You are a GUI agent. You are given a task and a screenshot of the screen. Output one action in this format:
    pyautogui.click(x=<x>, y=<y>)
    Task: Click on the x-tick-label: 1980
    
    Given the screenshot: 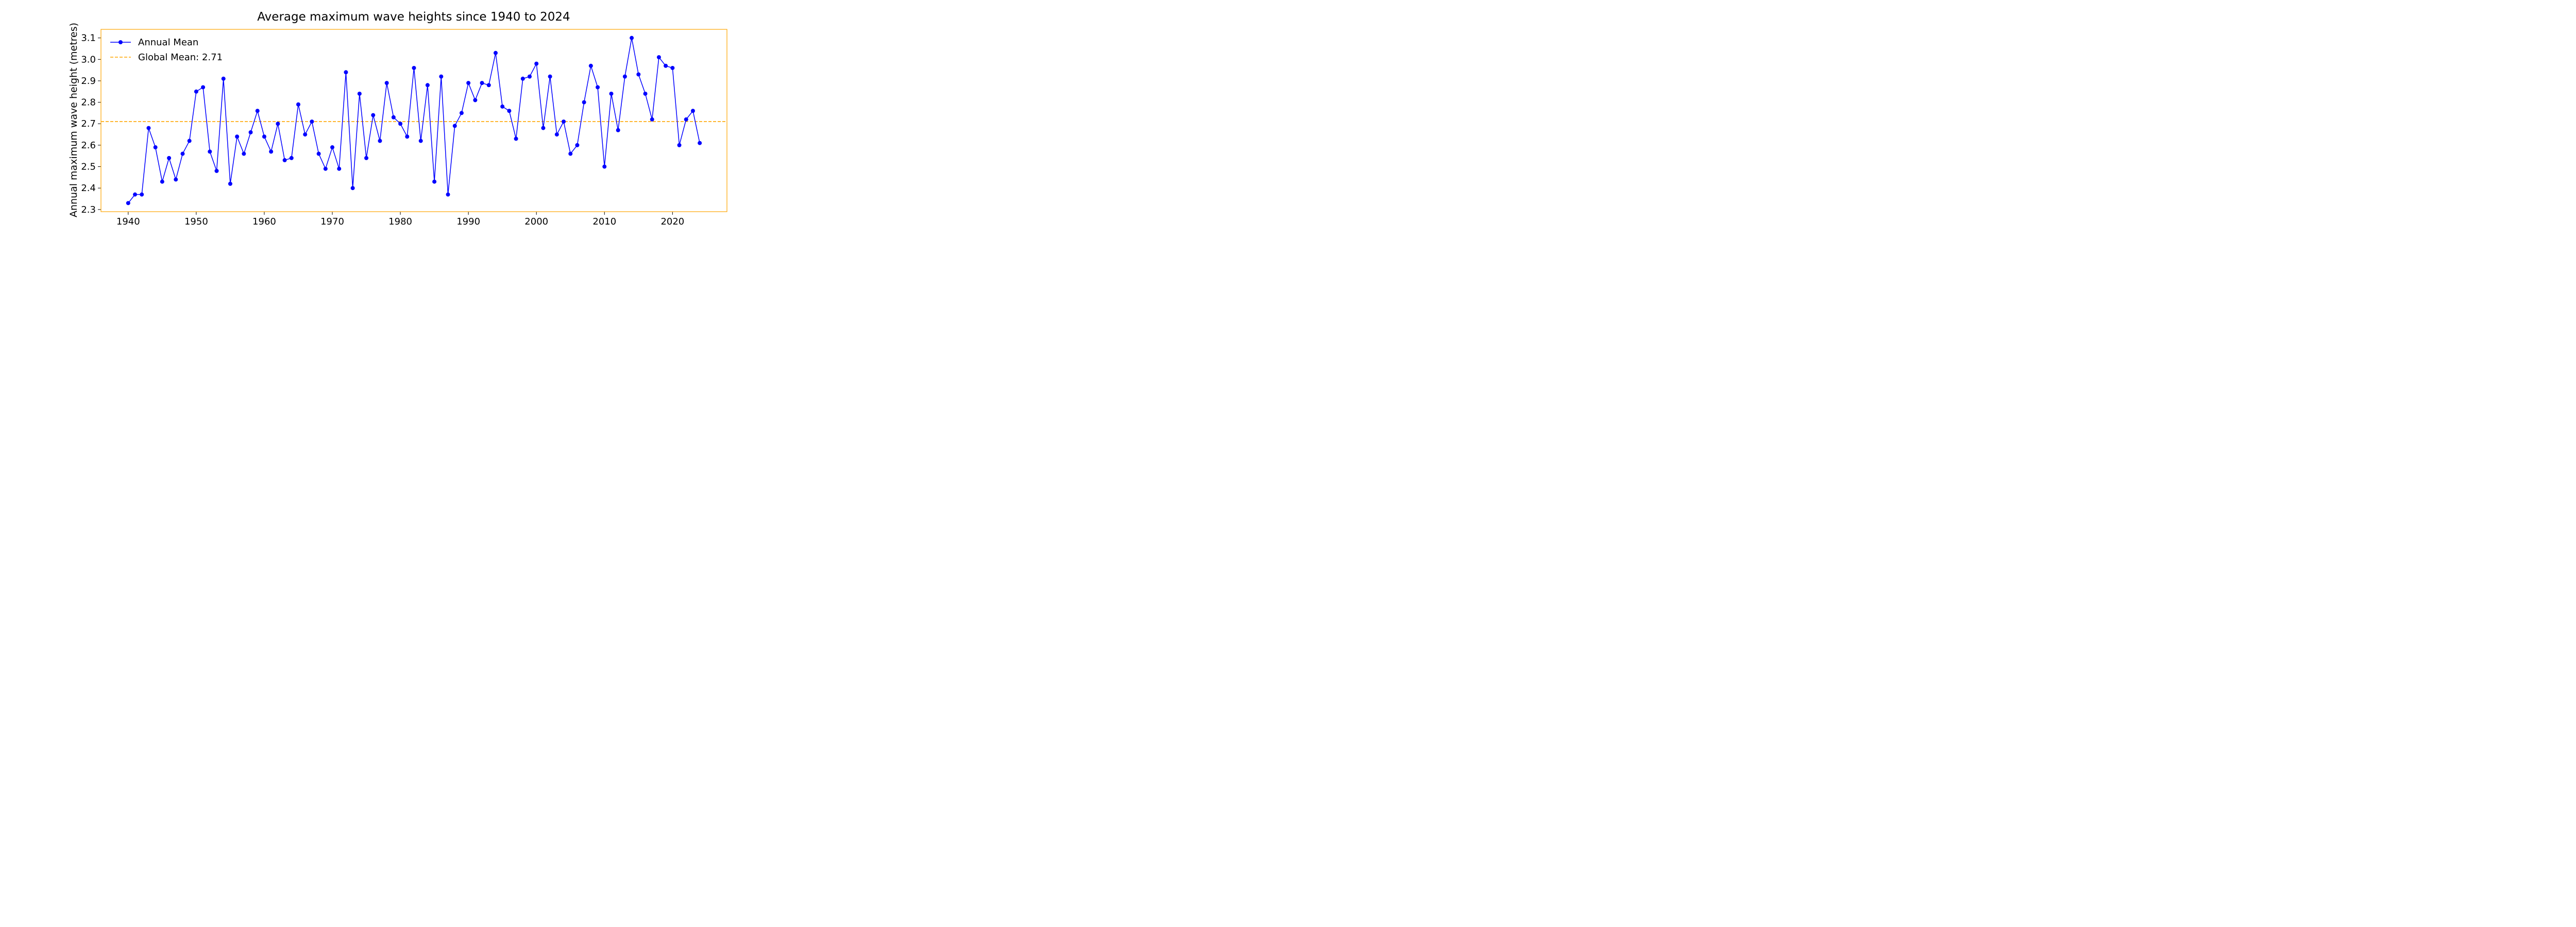 What is the action you would take?
    pyautogui.click(x=400, y=221)
    